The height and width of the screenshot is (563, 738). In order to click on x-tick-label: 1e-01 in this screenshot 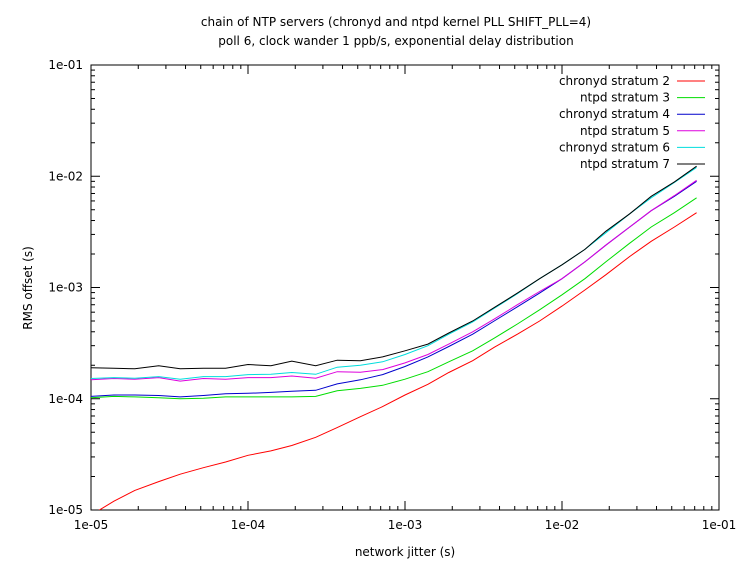, I will do `click(719, 525)`.